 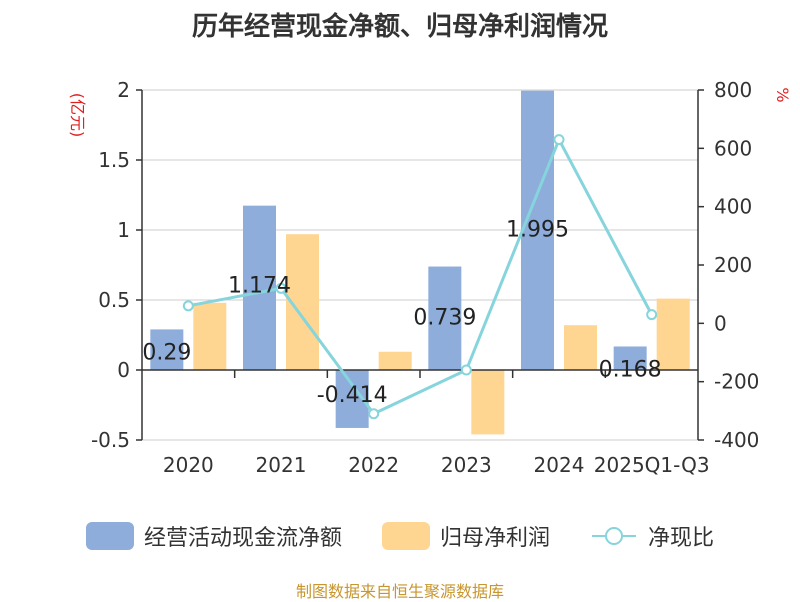 What do you see at coordinates (494, 538) in the screenshot?
I see `legend-label-netprofit: 归母净利润` at bounding box center [494, 538].